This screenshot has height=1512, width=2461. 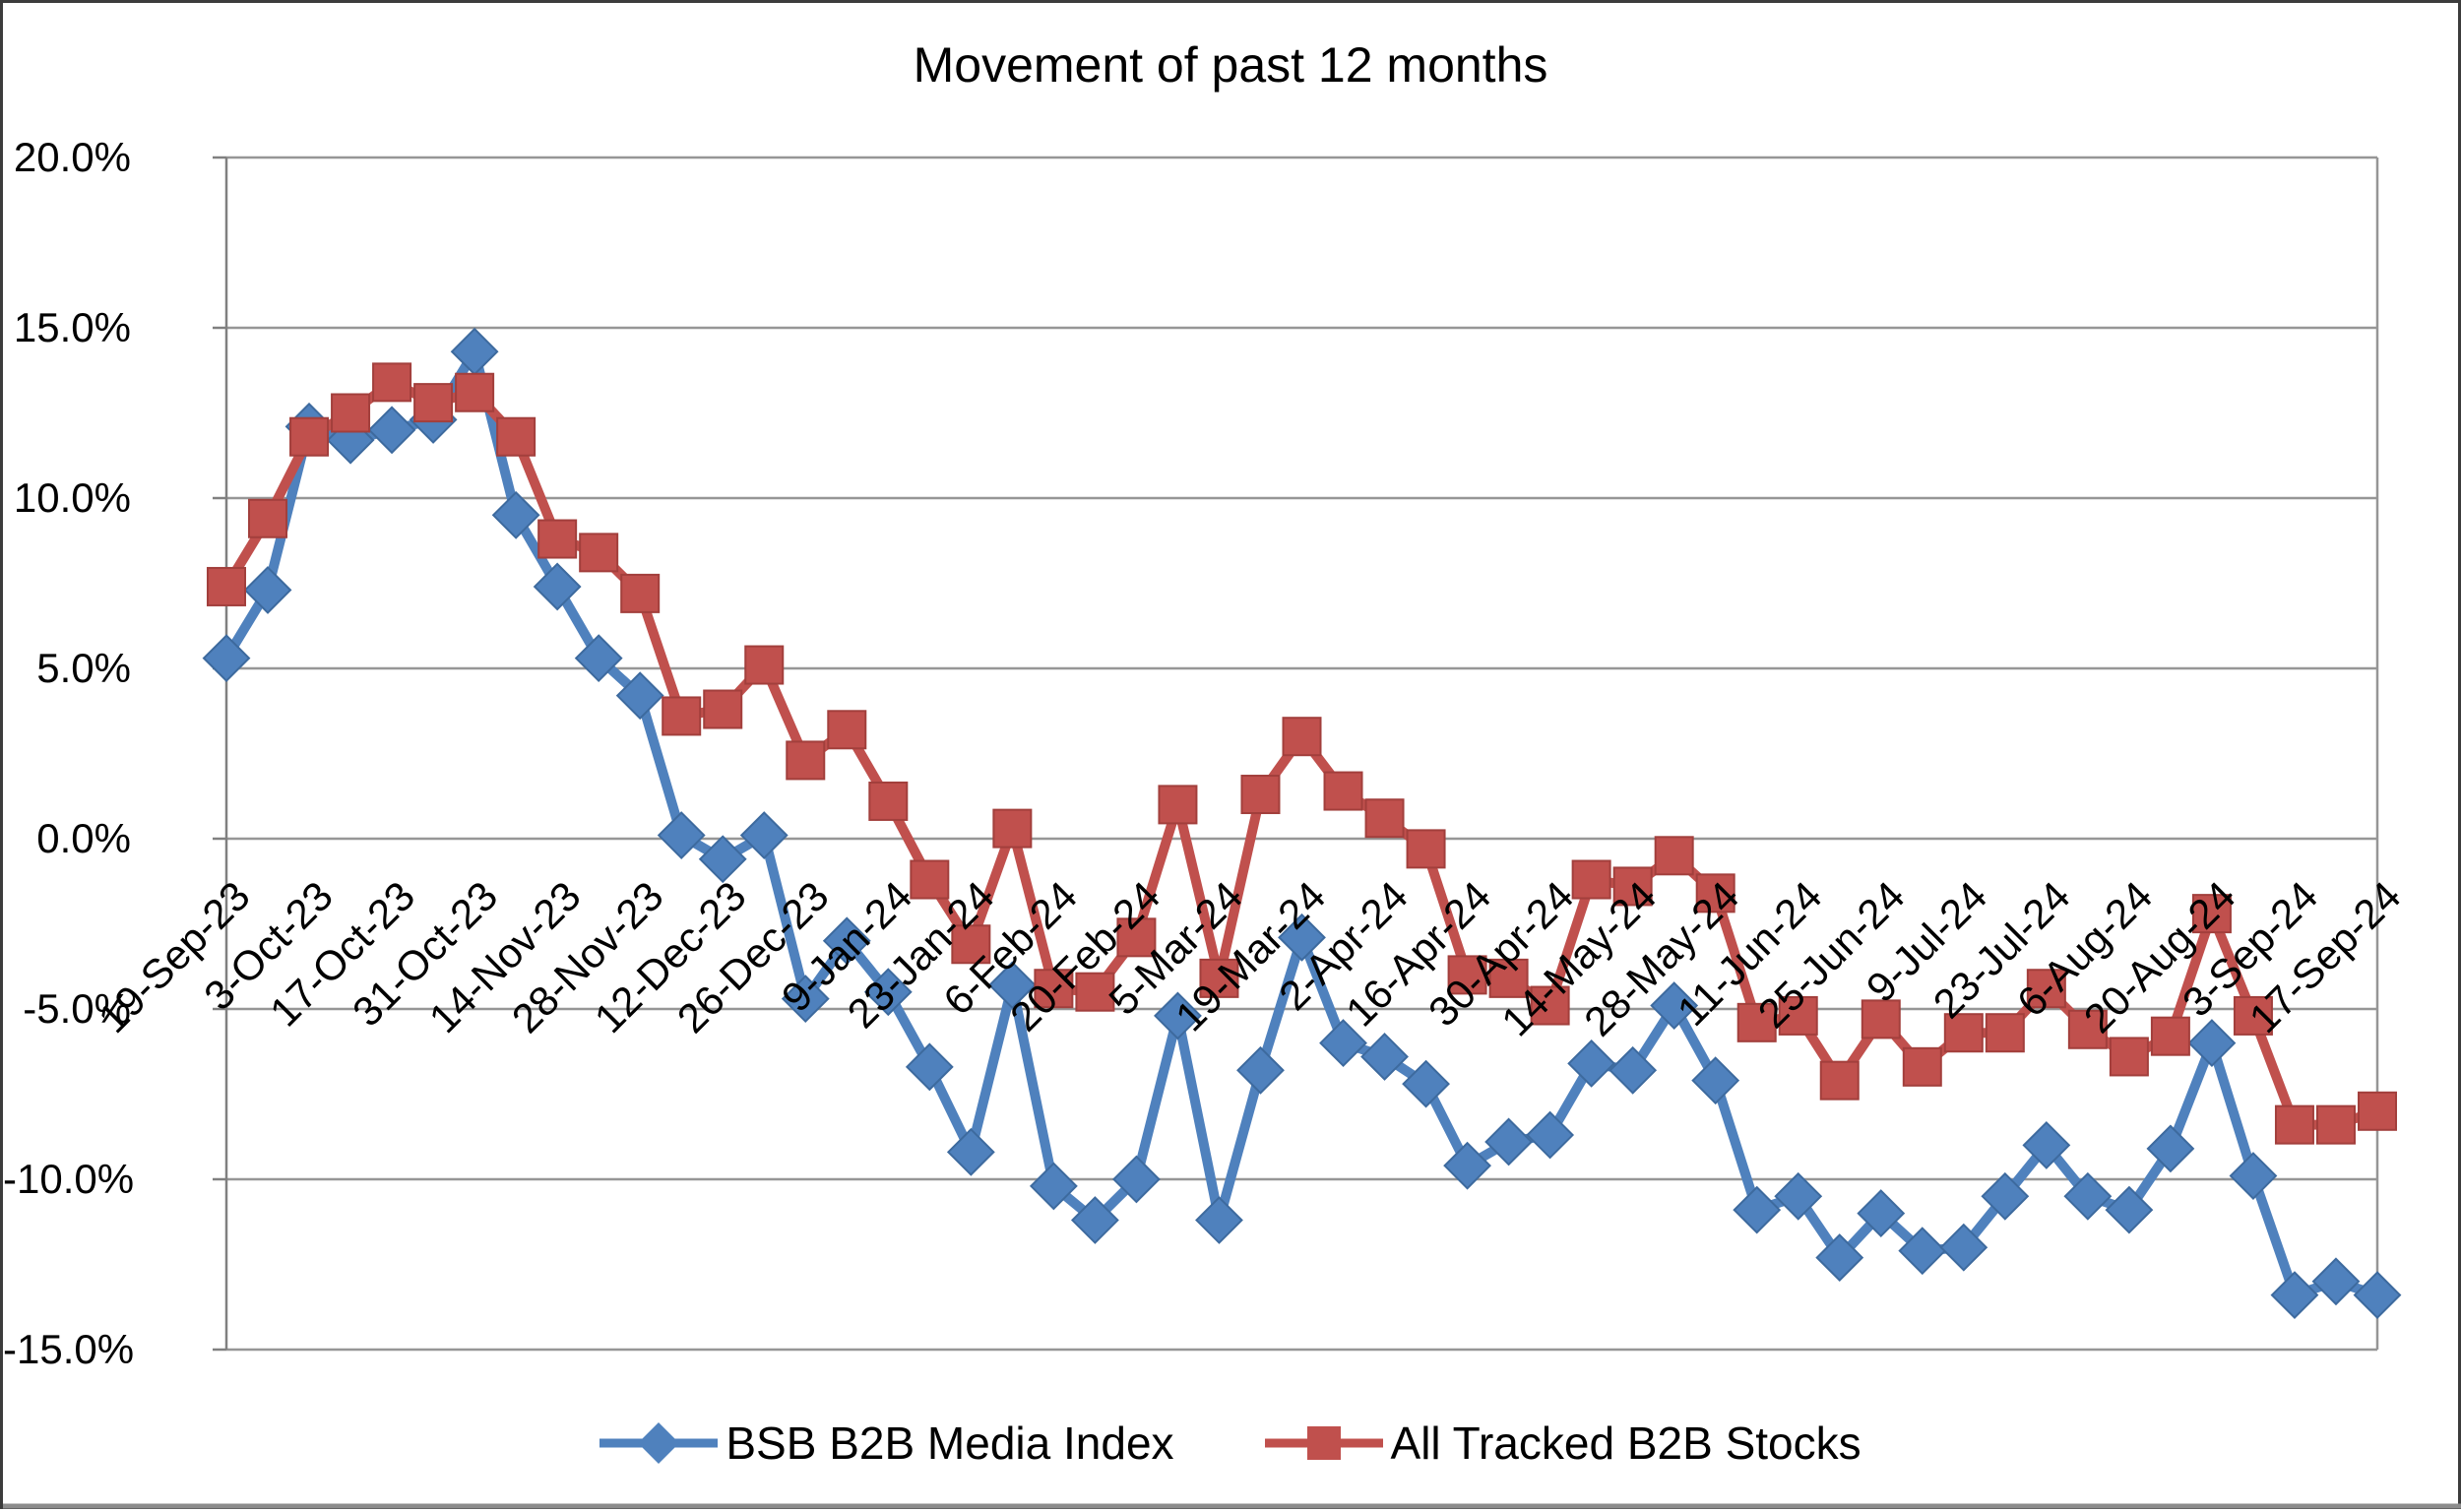 I want to click on legend-item-label: All Tracked B2B Stocks, so click(x=1626, y=1443).